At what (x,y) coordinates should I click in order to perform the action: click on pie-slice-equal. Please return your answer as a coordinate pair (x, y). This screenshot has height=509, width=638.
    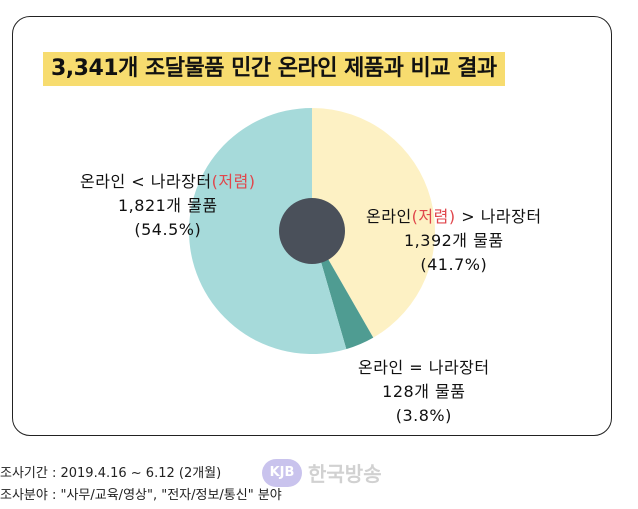
    Looking at the image, I should click on (343, 290).